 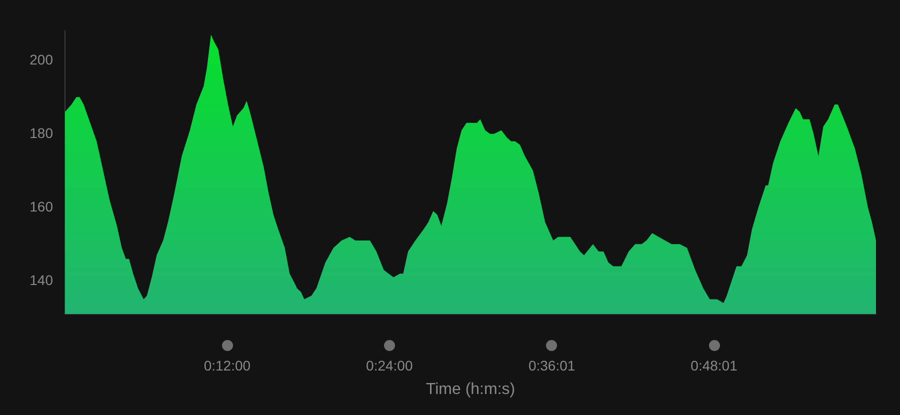 I want to click on y-tick-label: 160, so click(x=42, y=206).